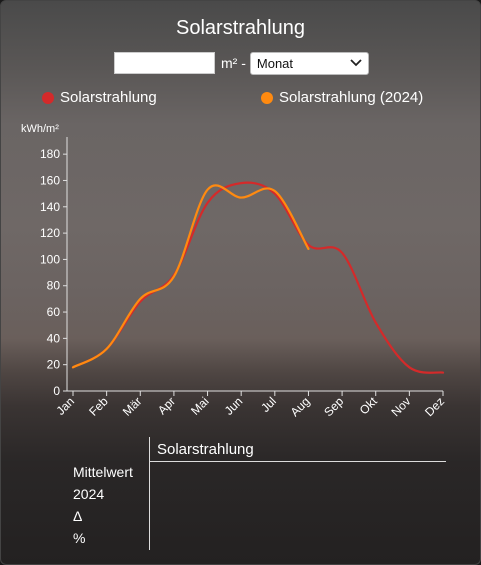  Describe the element at coordinates (54, 312) in the screenshot. I see `y-tick-label: 60` at that location.